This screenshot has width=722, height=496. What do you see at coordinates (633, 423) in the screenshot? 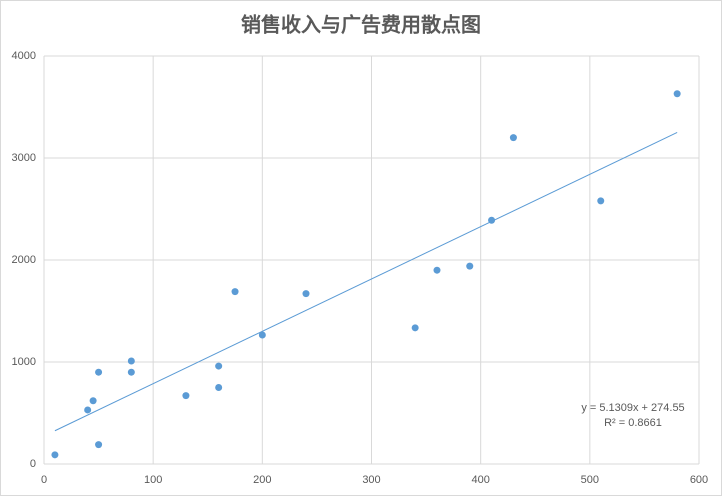
I see `trendline-r-squared: R² = 0.8661` at bounding box center [633, 423].